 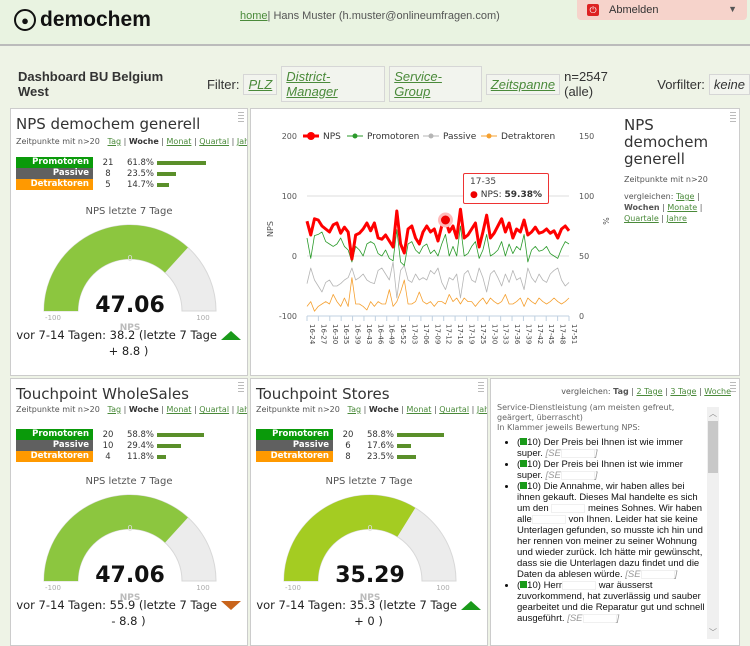 What do you see at coordinates (54, 445) in the screenshot?
I see `label-passive: Passive` at bounding box center [54, 445].